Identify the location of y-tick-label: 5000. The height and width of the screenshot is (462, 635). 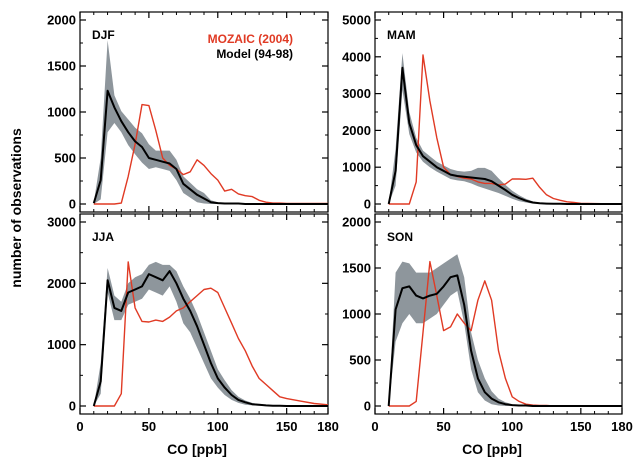
(356, 20).